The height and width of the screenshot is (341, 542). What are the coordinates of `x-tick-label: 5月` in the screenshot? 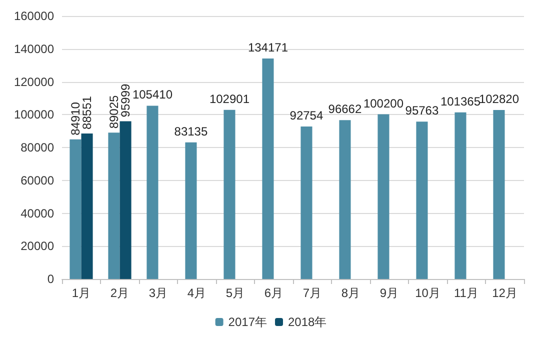 It's located at (235, 293).